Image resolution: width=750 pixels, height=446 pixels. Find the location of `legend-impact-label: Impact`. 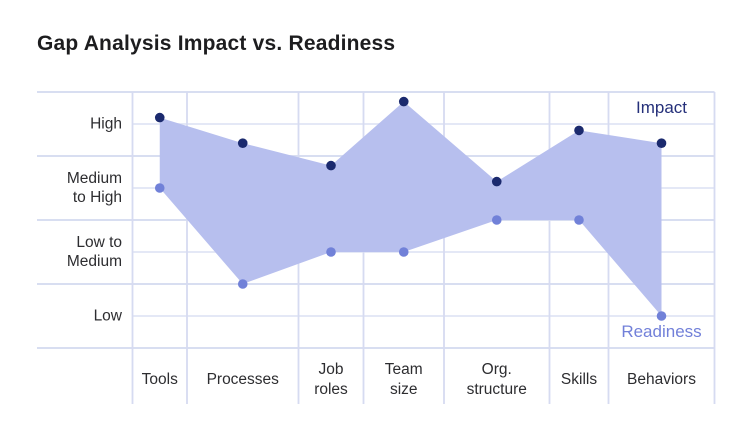

legend-impact-label: Impact is located at coordinates (661, 107).